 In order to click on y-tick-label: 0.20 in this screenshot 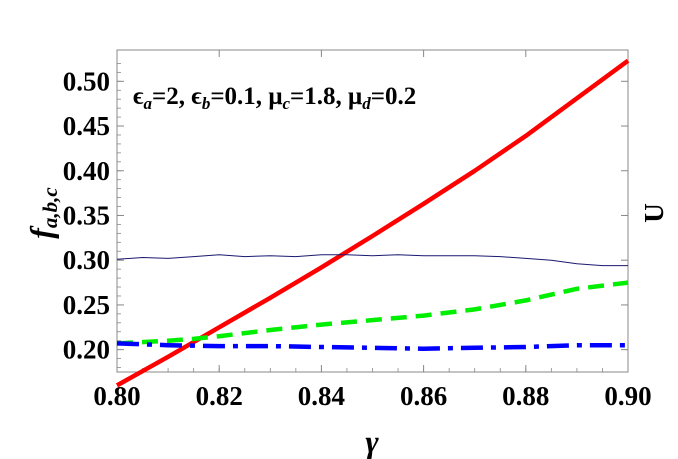, I will do `click(86, 350)`.